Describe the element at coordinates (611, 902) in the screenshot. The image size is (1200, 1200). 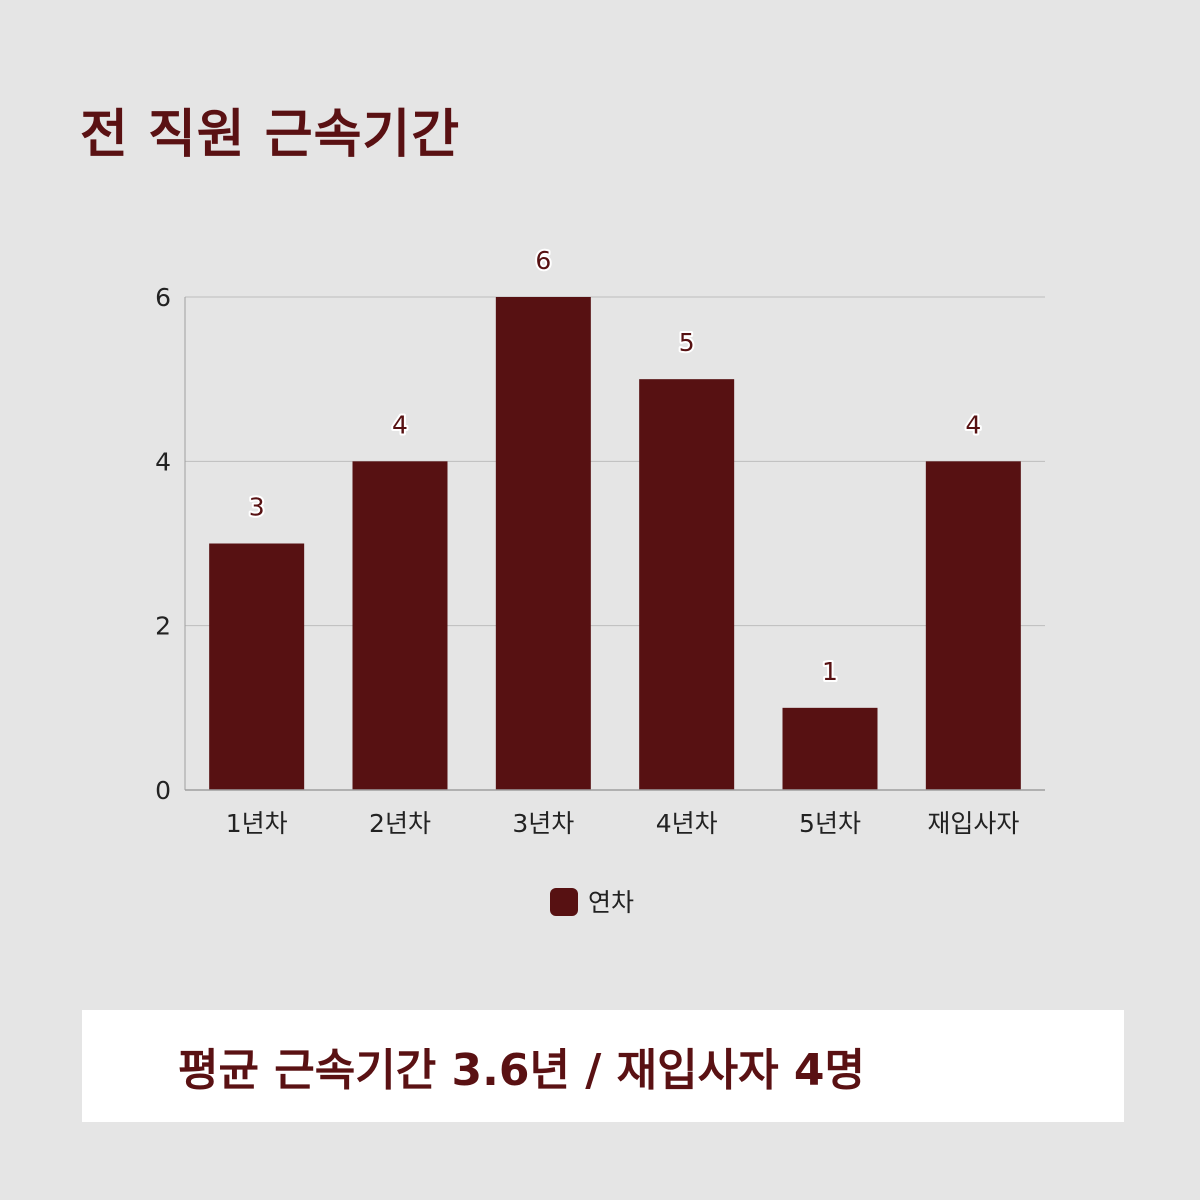
I see `legend-label: 연차` at that location.